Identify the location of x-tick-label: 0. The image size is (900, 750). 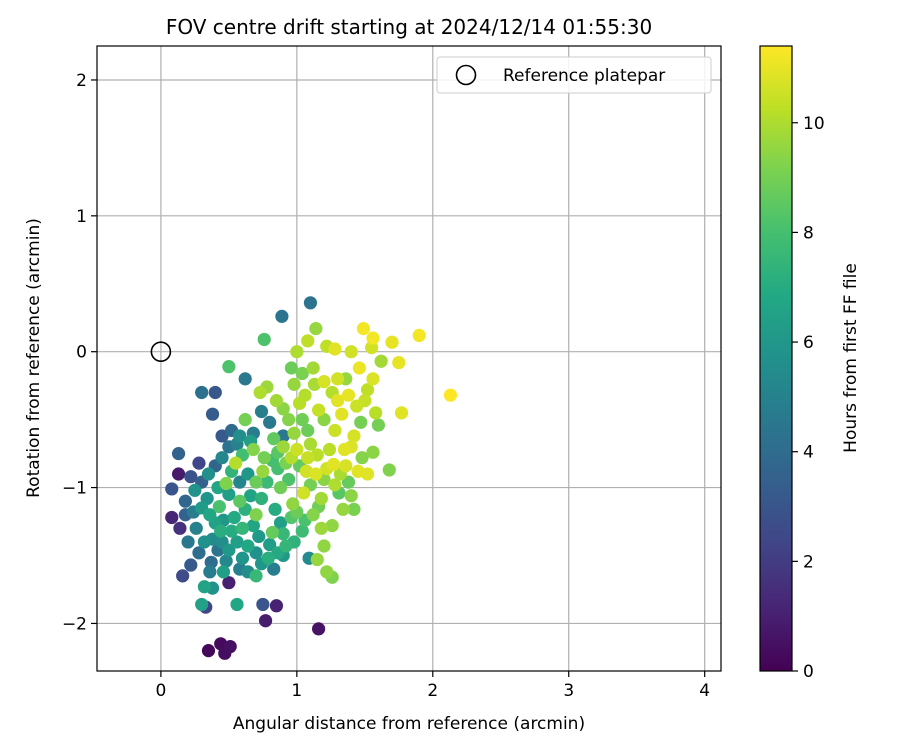
(160, 691).